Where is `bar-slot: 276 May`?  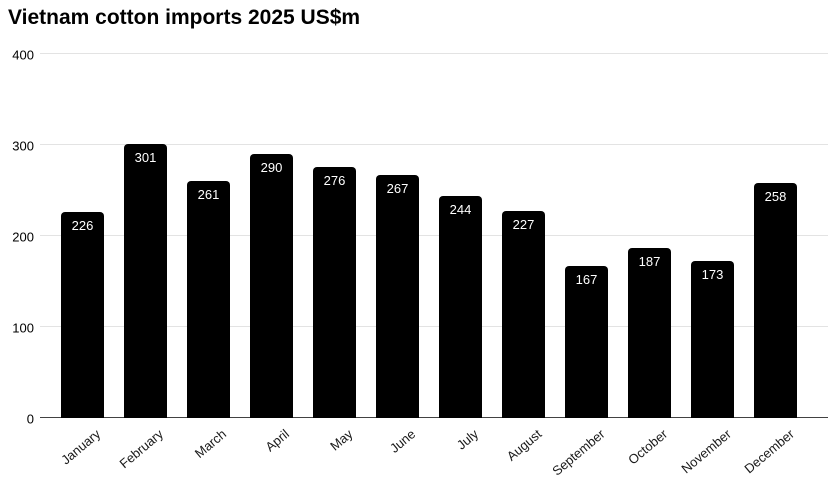 bar-slot: 276 May is located at coordinates (334, 254).